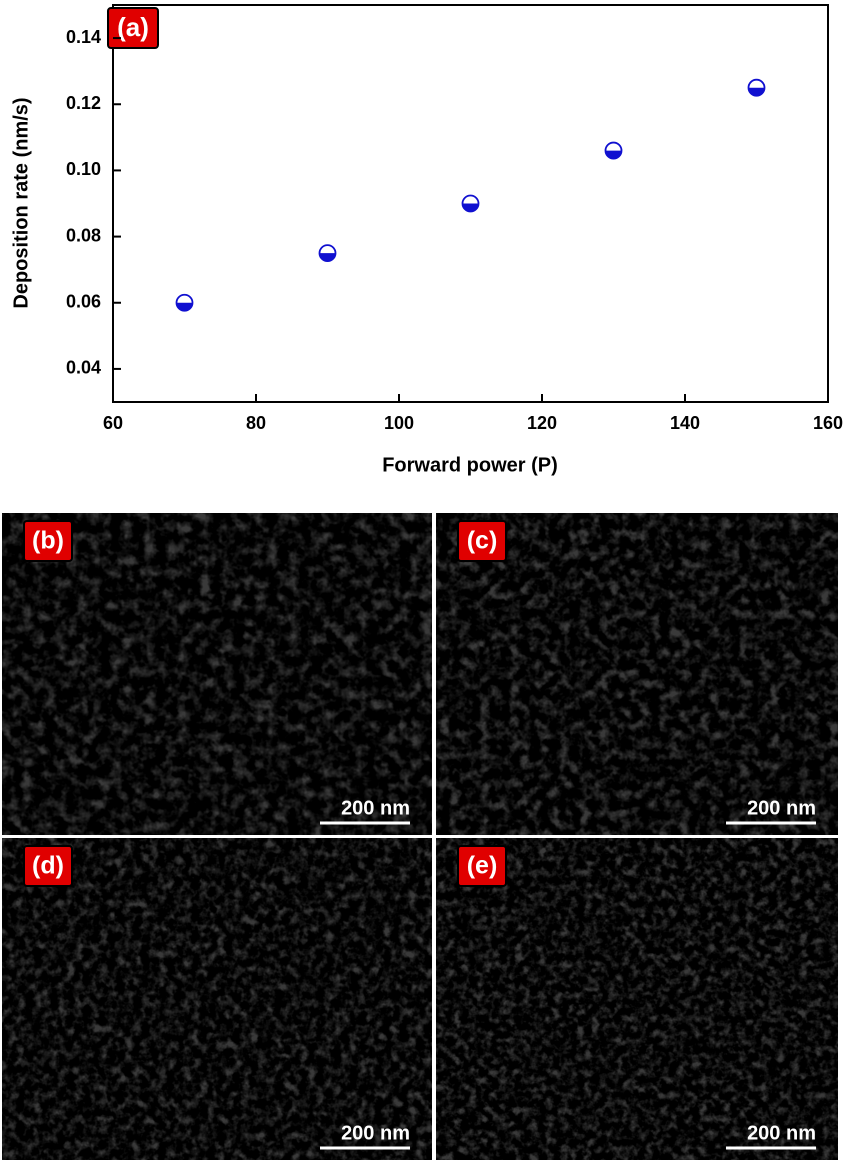  I want to click on y-tick-label: 0.06, so click(83, 302).